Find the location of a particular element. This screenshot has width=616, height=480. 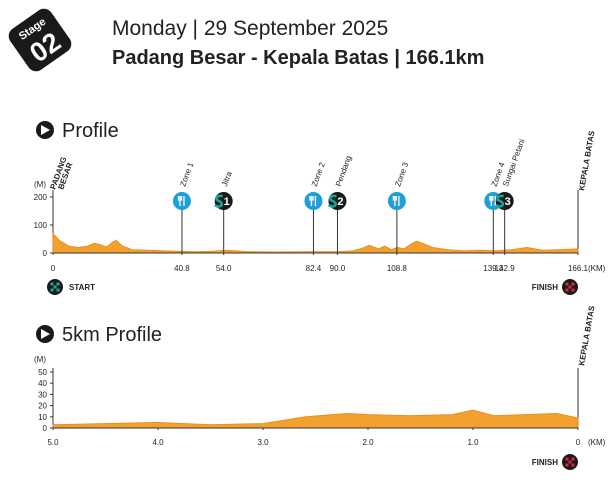

x-tick-label: 4.0 is located at coordinates (158, 442).